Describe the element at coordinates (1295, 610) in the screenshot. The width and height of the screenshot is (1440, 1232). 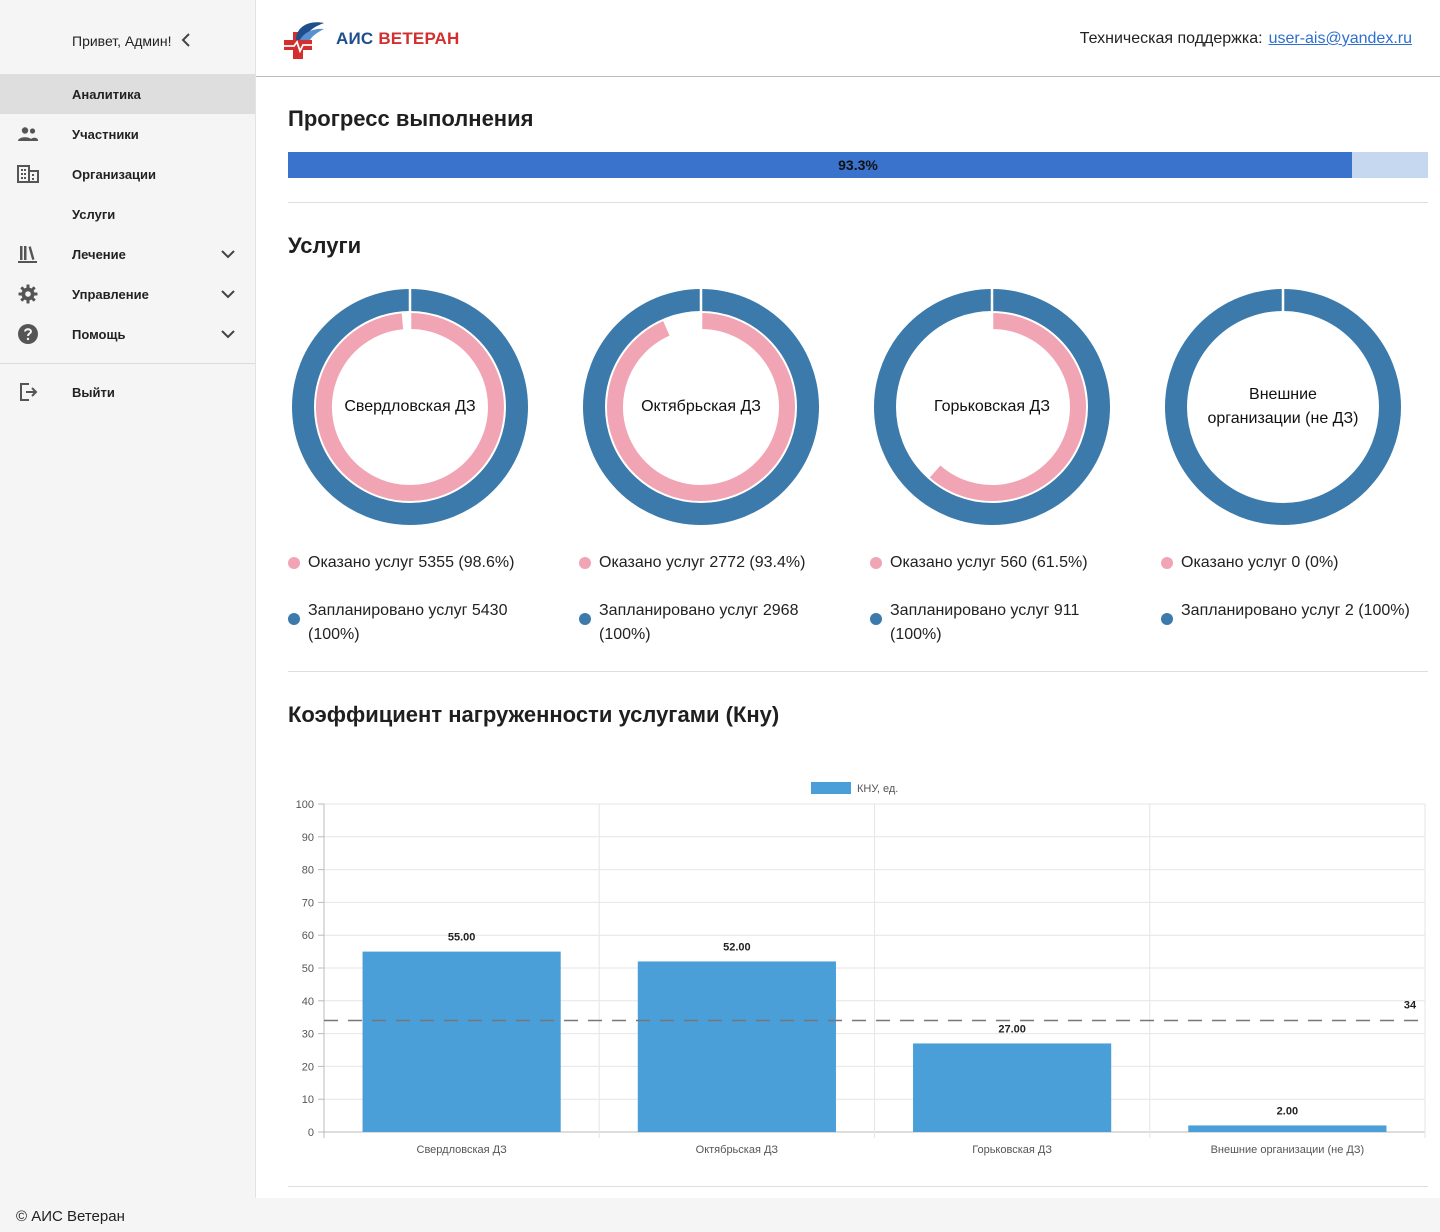
I see `legend-text: Запланировано услуг 2 (100%)` at that location.